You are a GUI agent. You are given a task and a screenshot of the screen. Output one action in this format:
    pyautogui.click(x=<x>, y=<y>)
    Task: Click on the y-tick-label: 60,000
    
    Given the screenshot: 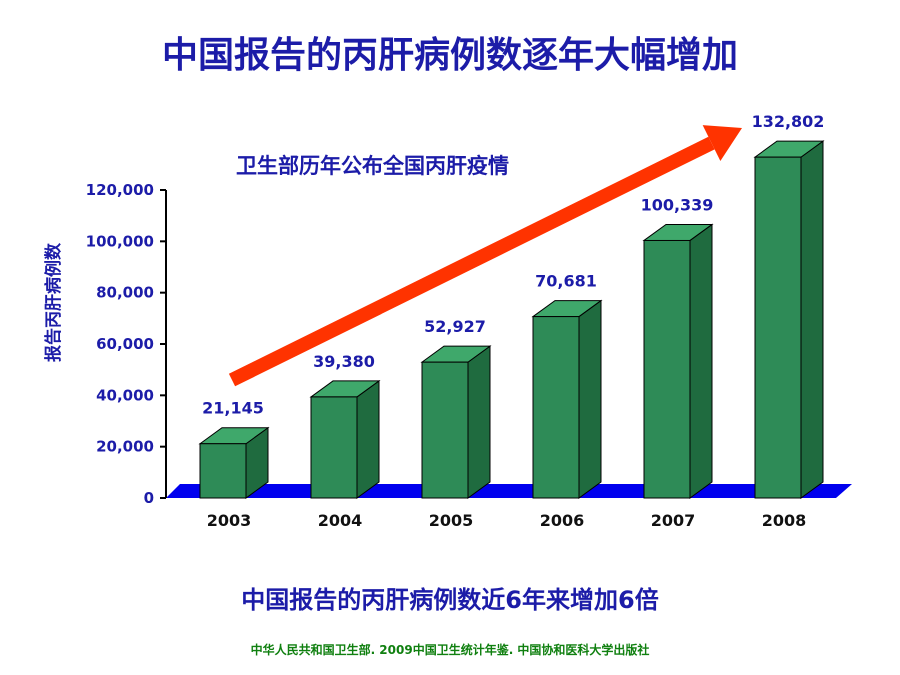 What is the action you would take?
    pyautogui.click(x=125, y=344)
    